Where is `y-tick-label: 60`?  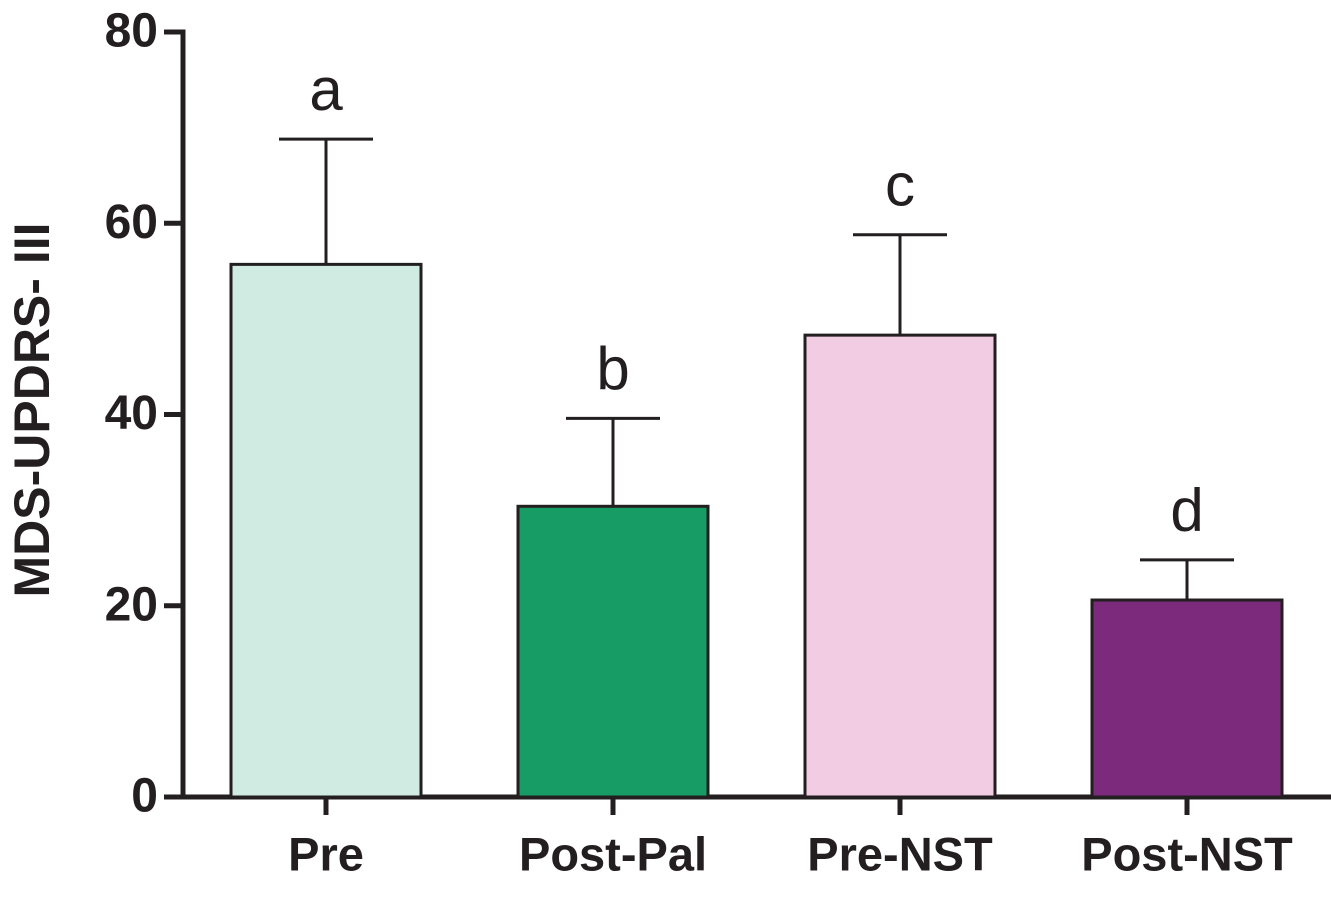 y-tick-label: 60 is located at coordinates (131, 222).